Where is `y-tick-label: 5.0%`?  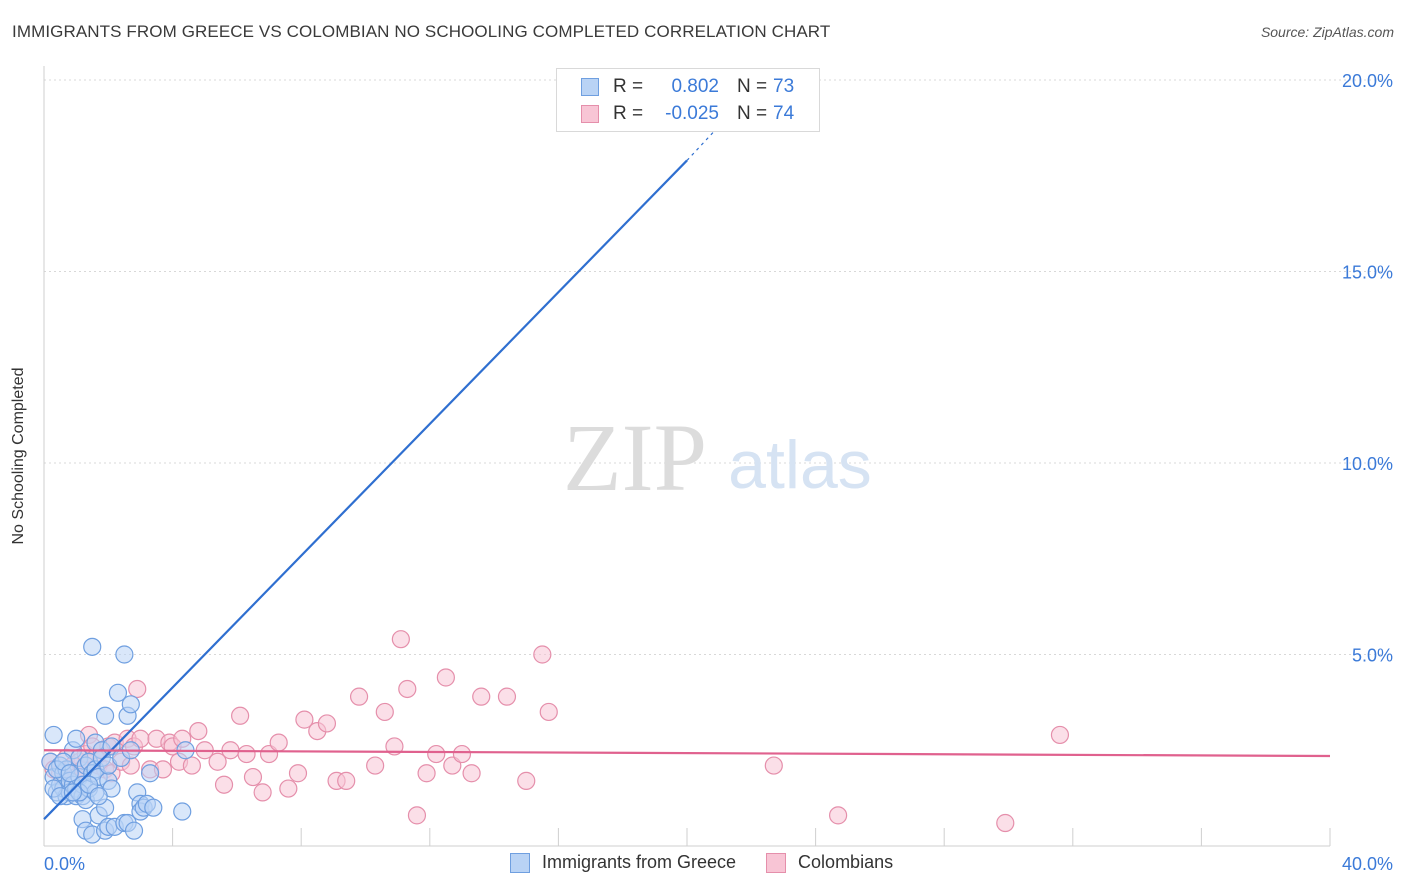
y-tick-label: 5.0% is located at coordinates (1372, 656).